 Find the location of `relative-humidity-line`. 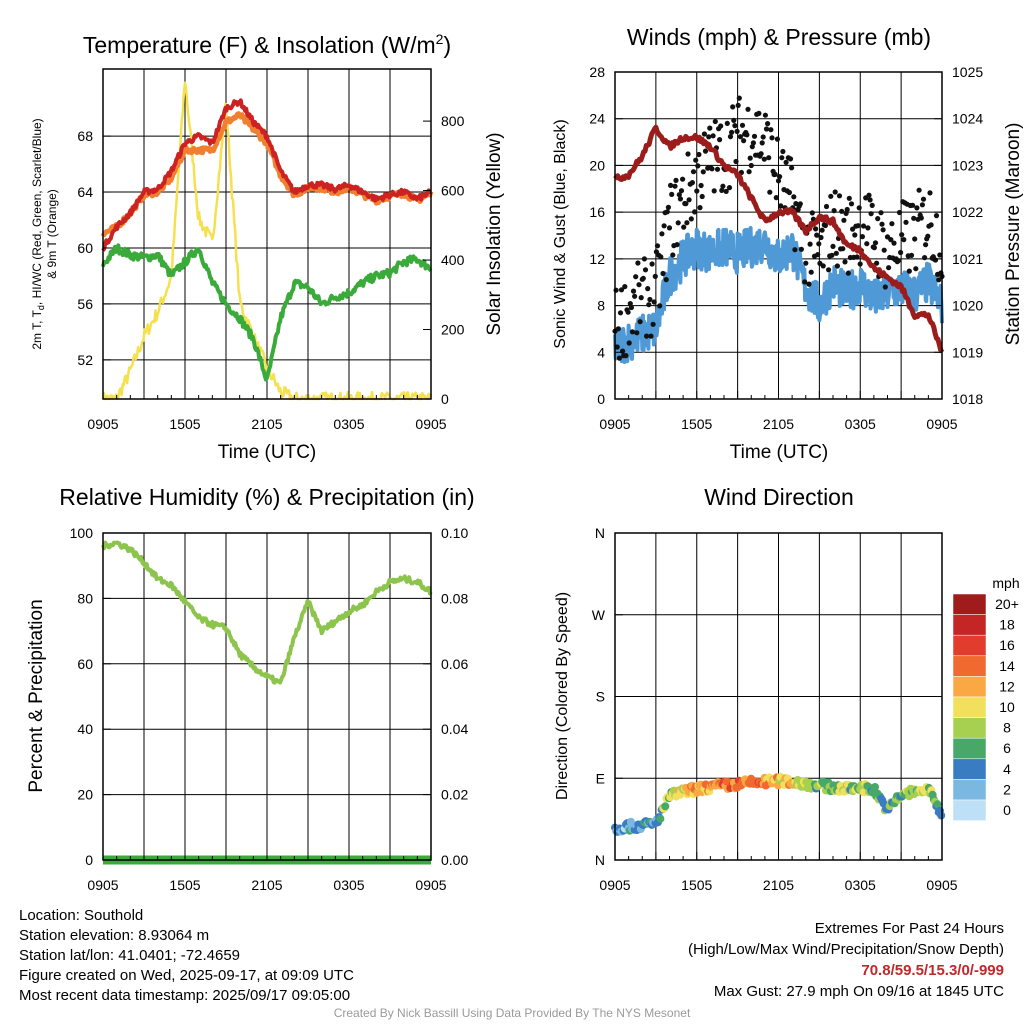

relative-humidity-line is located at coordinates (267, 612).